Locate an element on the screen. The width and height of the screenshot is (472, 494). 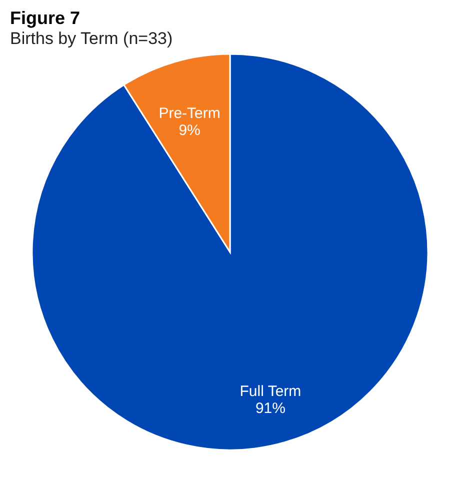
data-label: 9% is located at coordinates (189, 130).